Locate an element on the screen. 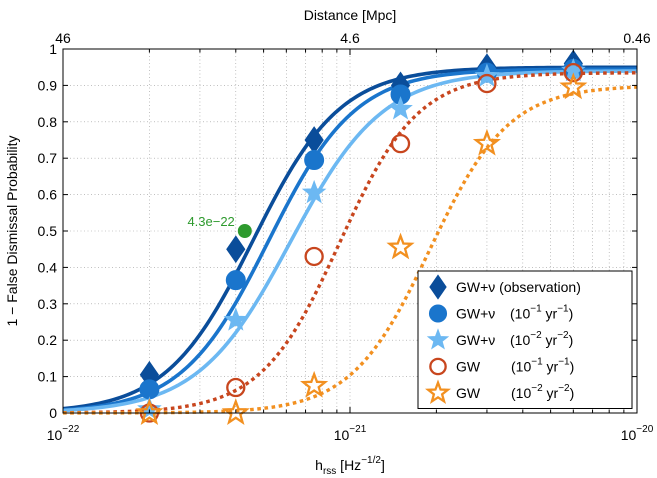 This screenshot has width=657, height=478. top-tick-label: 46 is located at coordinates (63, 38).